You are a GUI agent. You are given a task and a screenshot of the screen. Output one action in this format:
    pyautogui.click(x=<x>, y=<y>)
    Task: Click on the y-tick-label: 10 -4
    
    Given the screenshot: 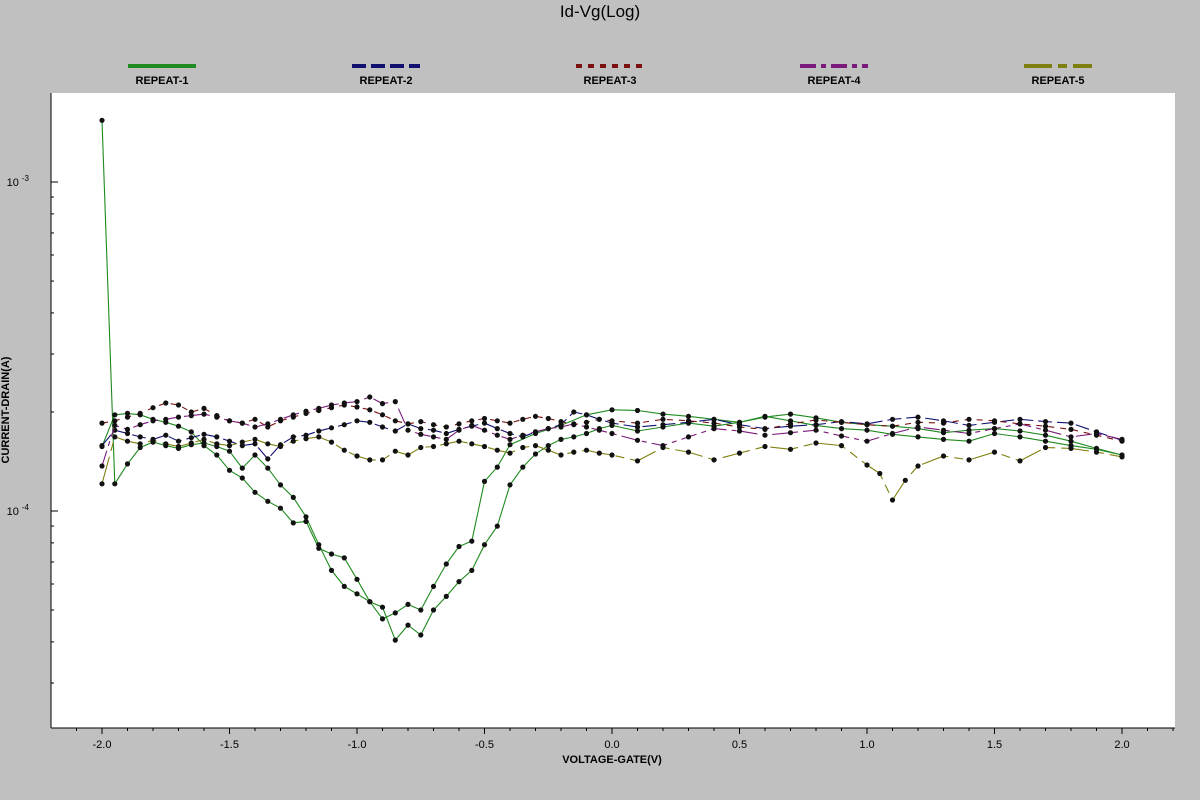 What is the action you would take?
    pyautogui.click(x=18, y=510)
    